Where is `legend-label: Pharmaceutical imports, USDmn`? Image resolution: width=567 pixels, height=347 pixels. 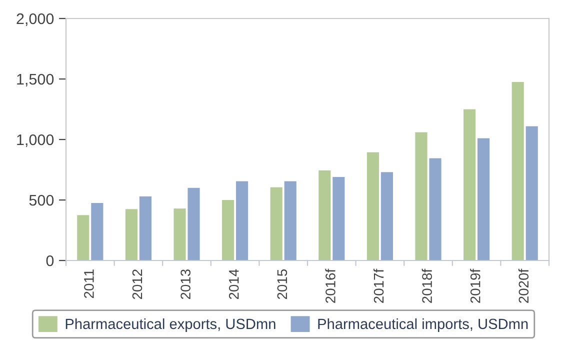
legend-label: Pharmaceutical imports, USDmn is located at coordinates (423, 325).